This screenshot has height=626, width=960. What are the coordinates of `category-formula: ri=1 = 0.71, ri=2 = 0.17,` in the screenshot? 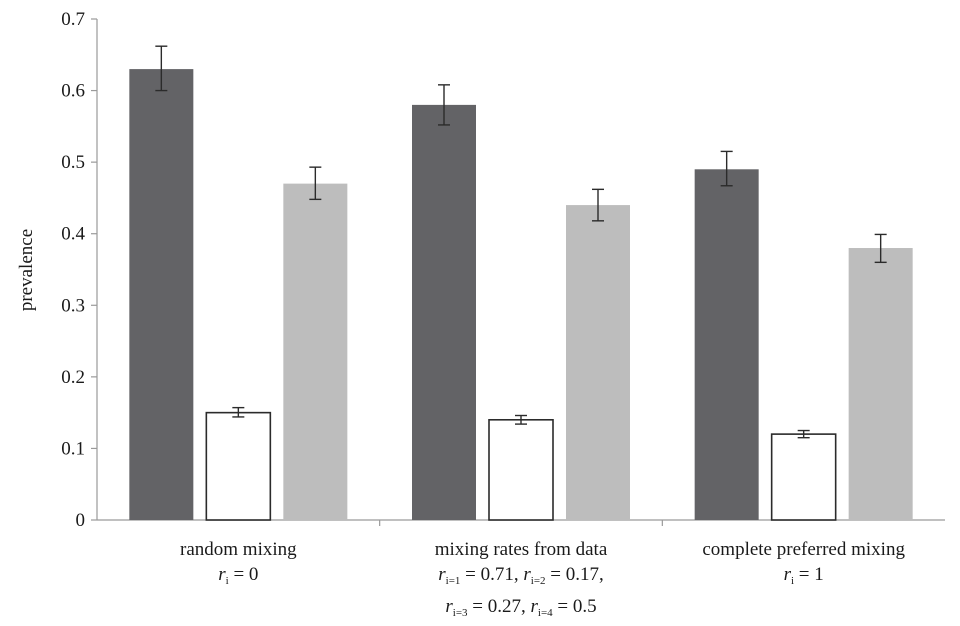 It's located at (521, 578).